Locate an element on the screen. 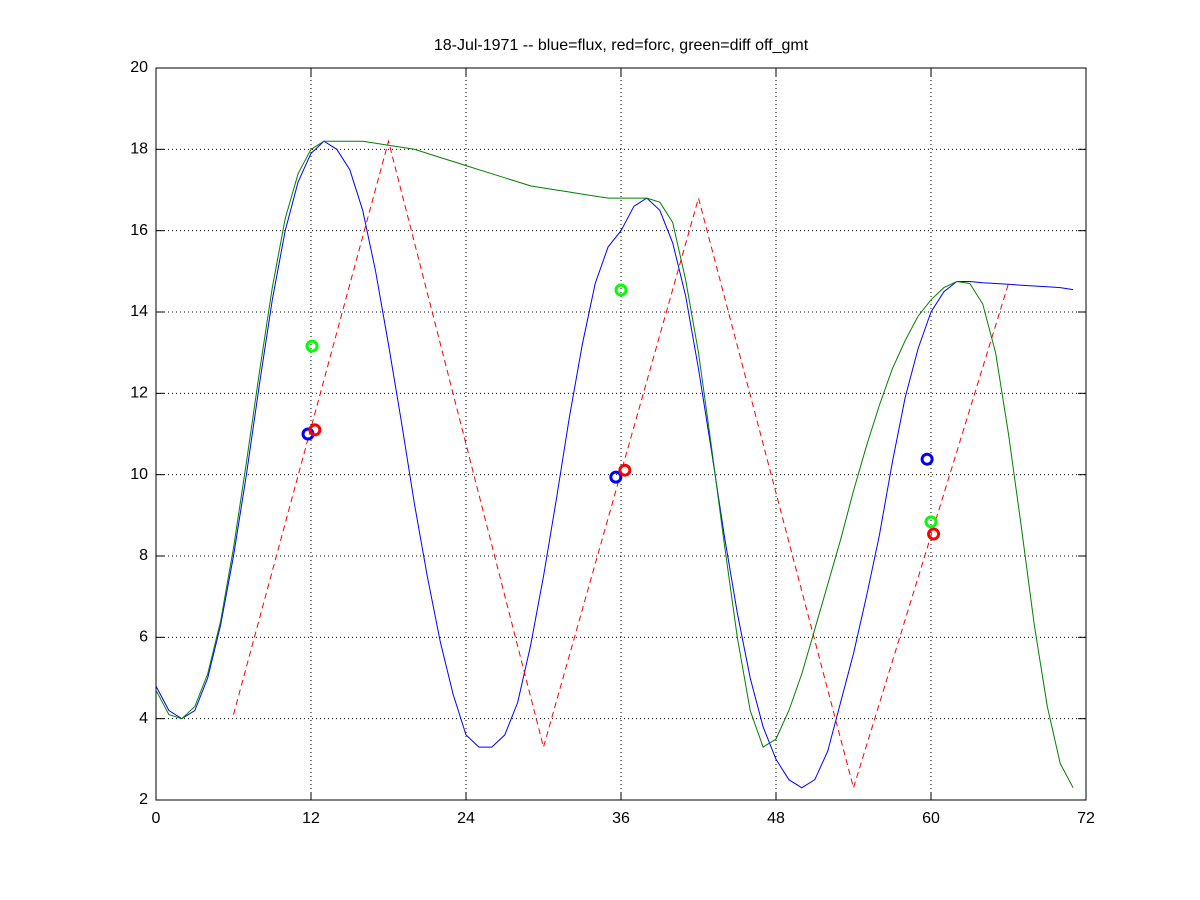  y-tick-label: 14 is located at coordinates (139, 311).